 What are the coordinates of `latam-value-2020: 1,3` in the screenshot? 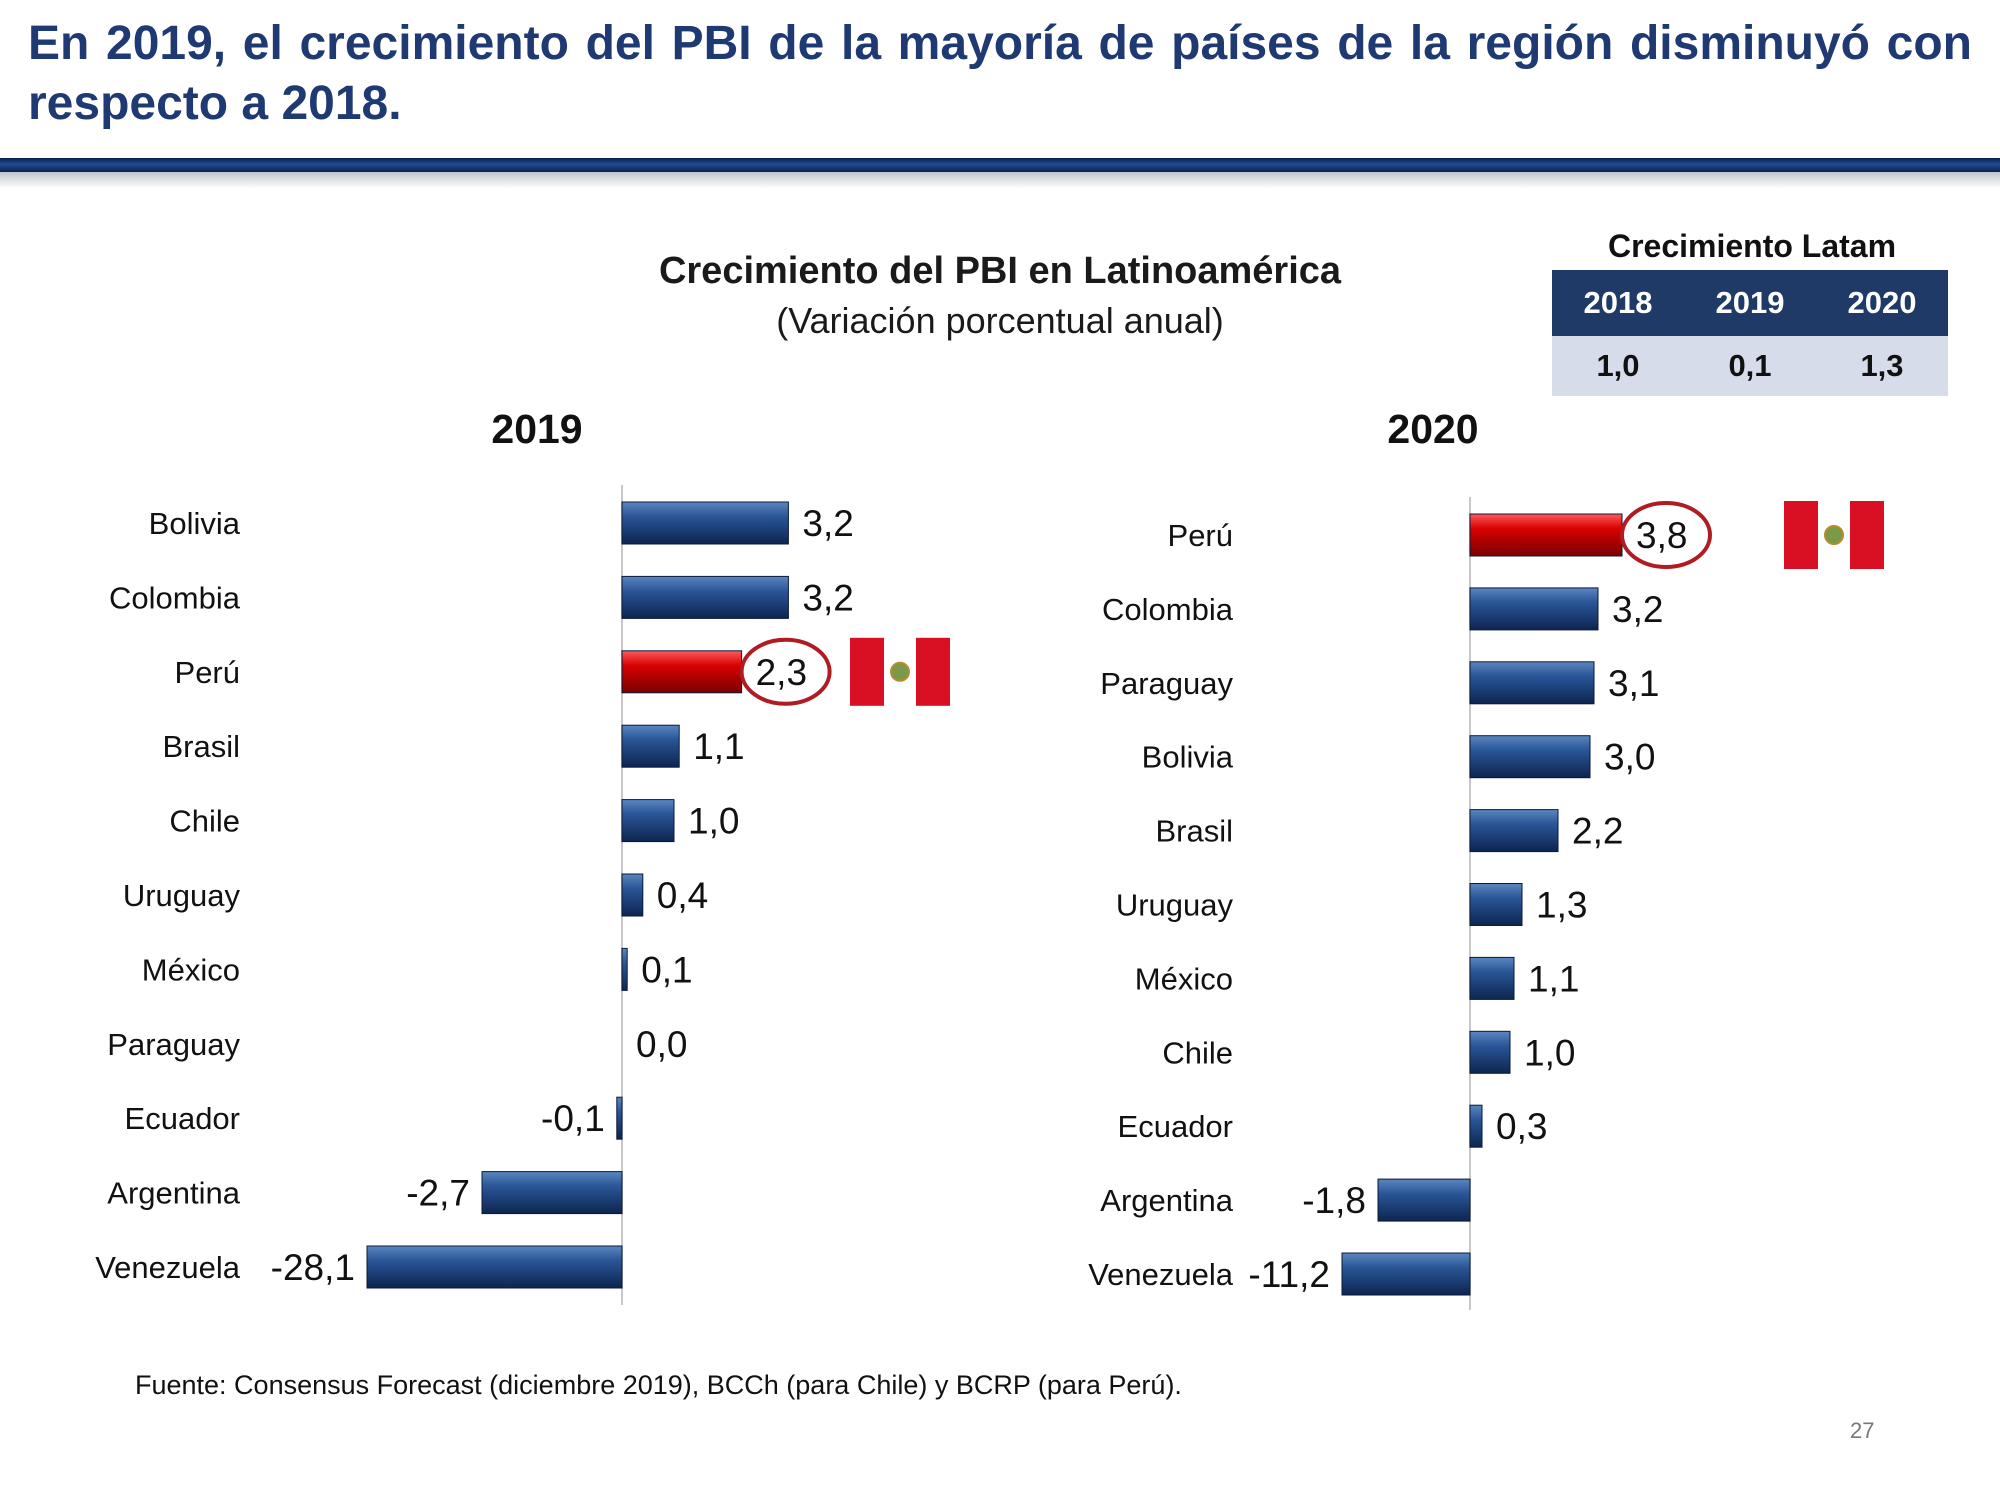 It's located at (1882, 366).